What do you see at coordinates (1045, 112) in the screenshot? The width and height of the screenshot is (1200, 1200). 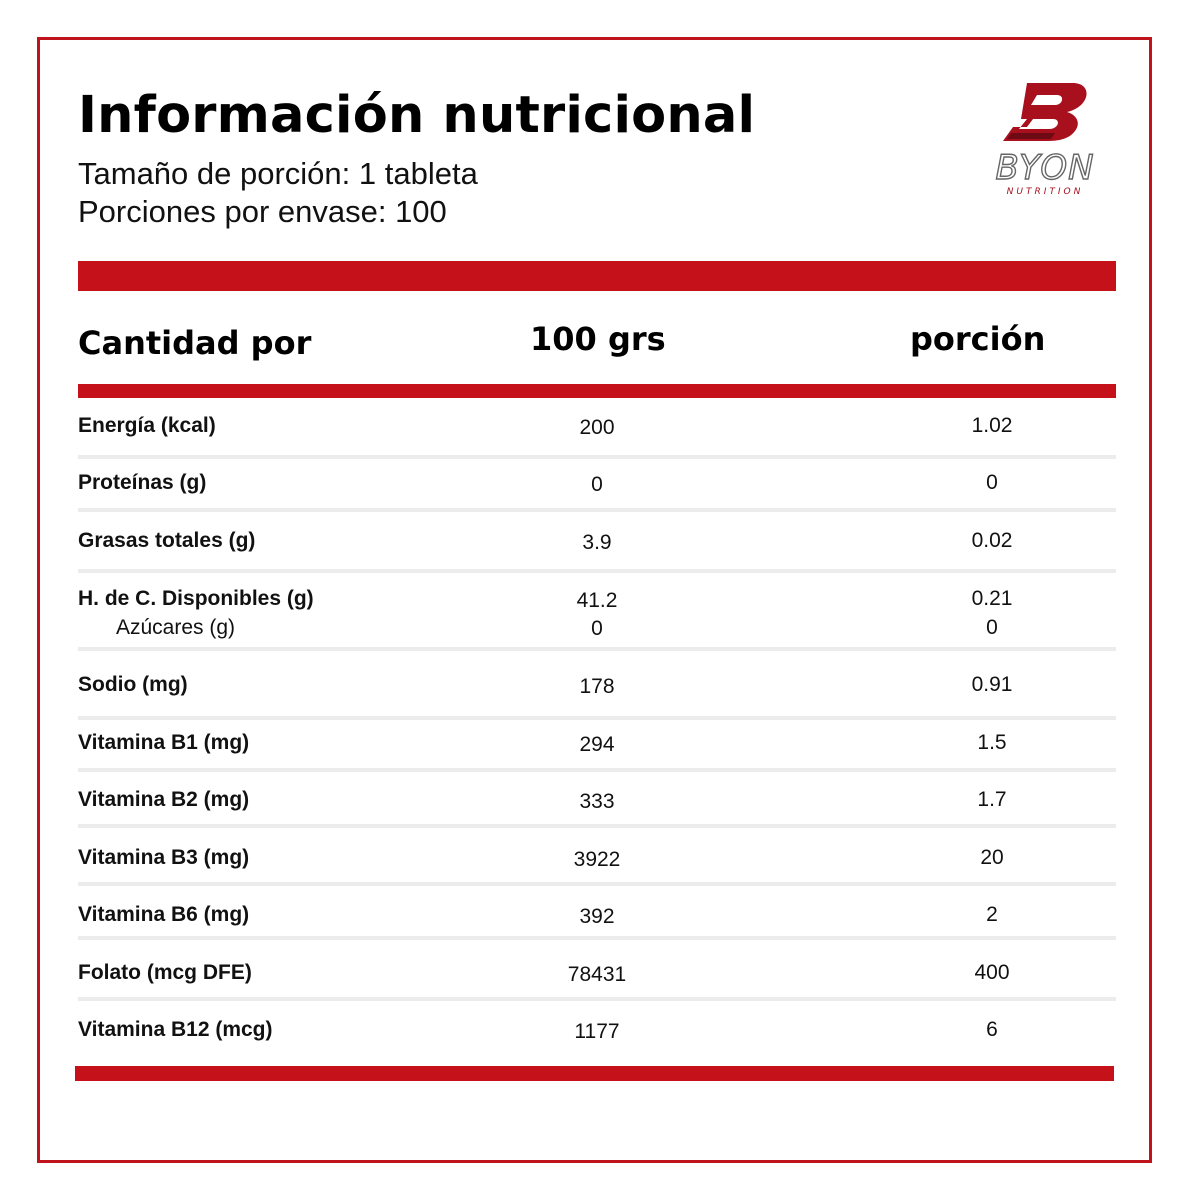 I see `byon-b-logo-icon` at bounding box center [1045, 112].